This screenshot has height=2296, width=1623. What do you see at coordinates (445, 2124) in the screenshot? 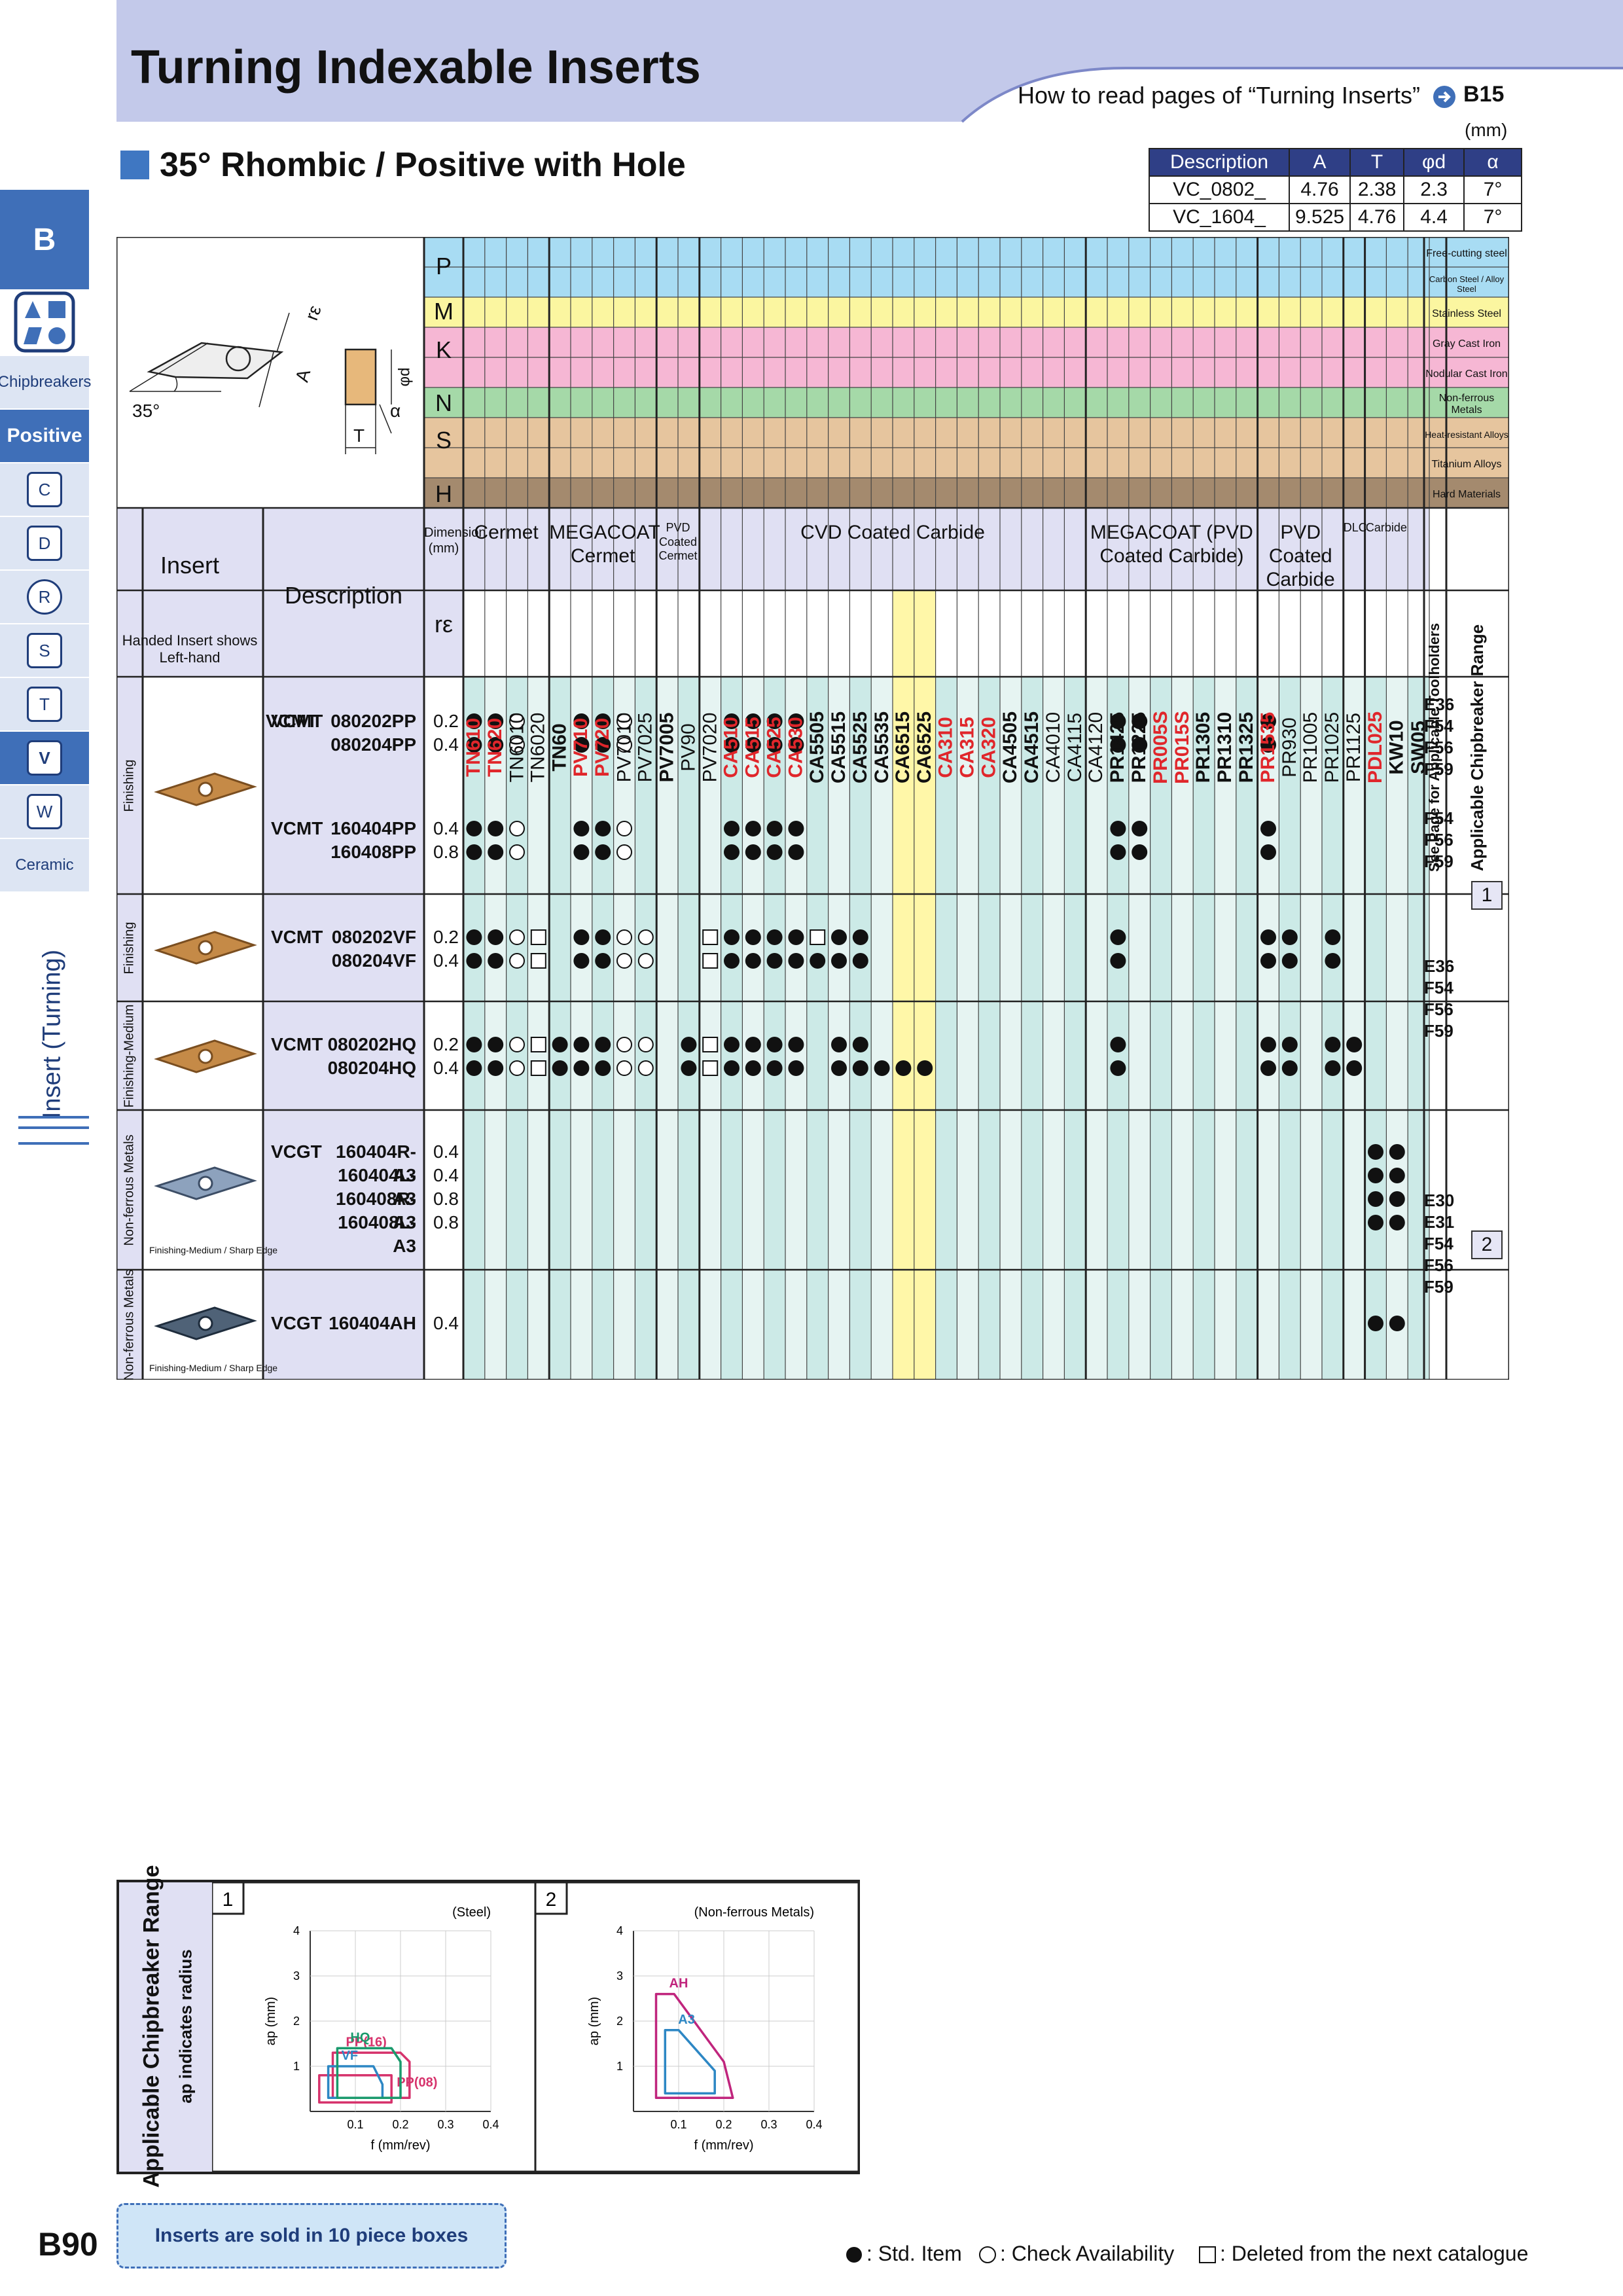
I see `x-tick-label: 0.3` at bounding box center [445, 2124].